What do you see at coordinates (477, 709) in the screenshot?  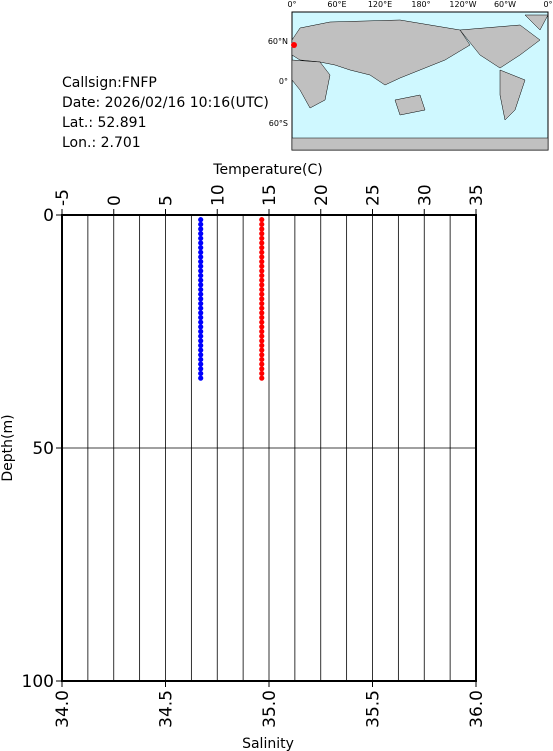 I see `x2-tick-label: 36.0` at bounding box center [477, 709].